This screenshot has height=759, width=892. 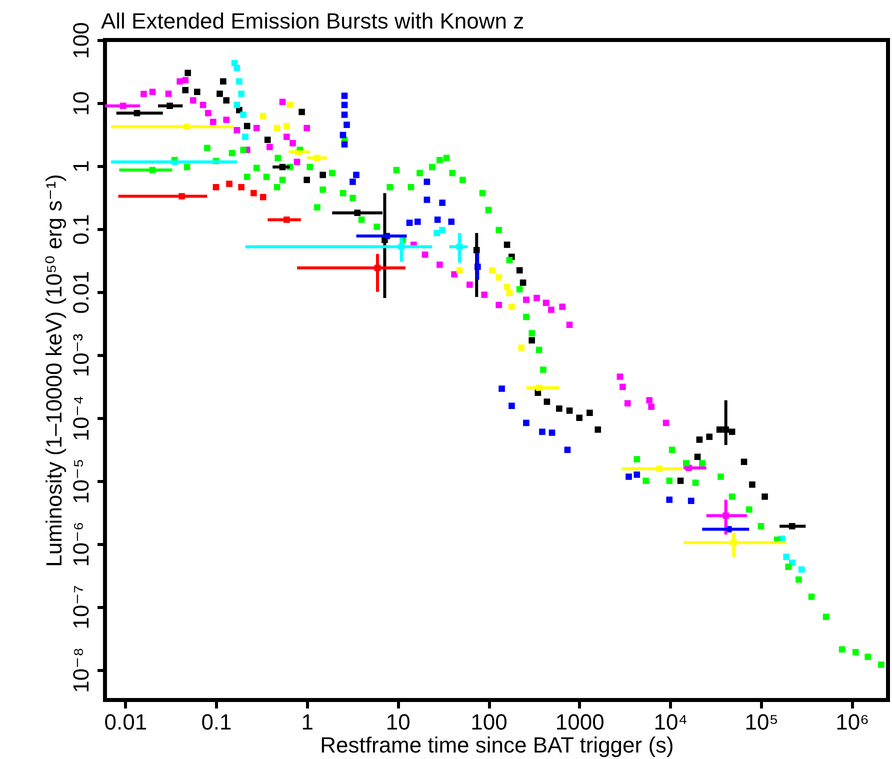 I want to click on x-tick-label: 10⁶, so click(x=853, y=722).